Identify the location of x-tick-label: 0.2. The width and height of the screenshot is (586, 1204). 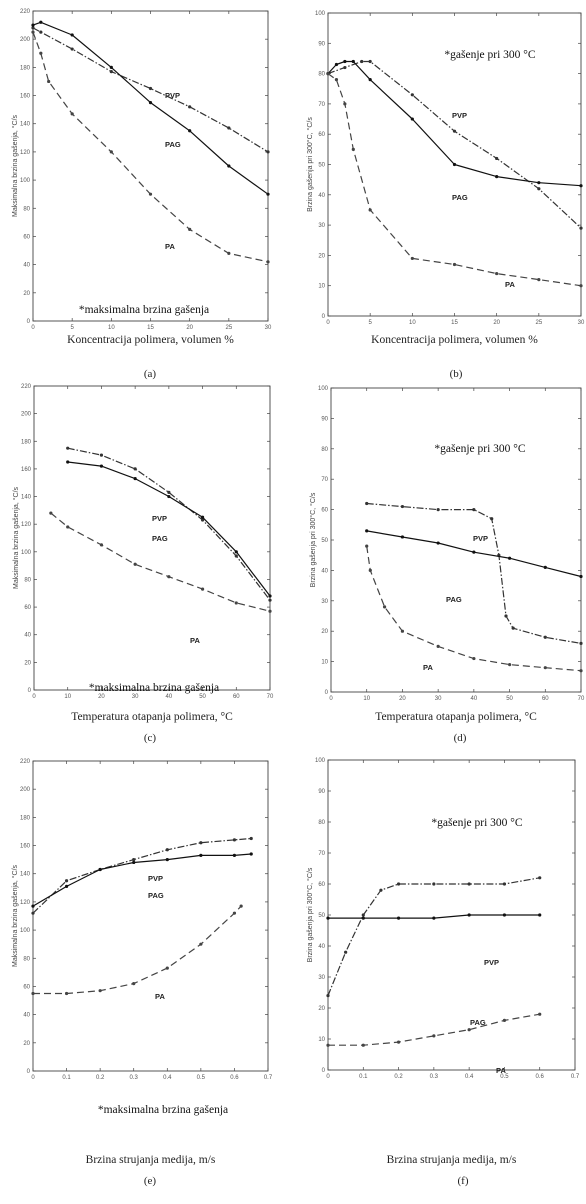
(100, 1078).